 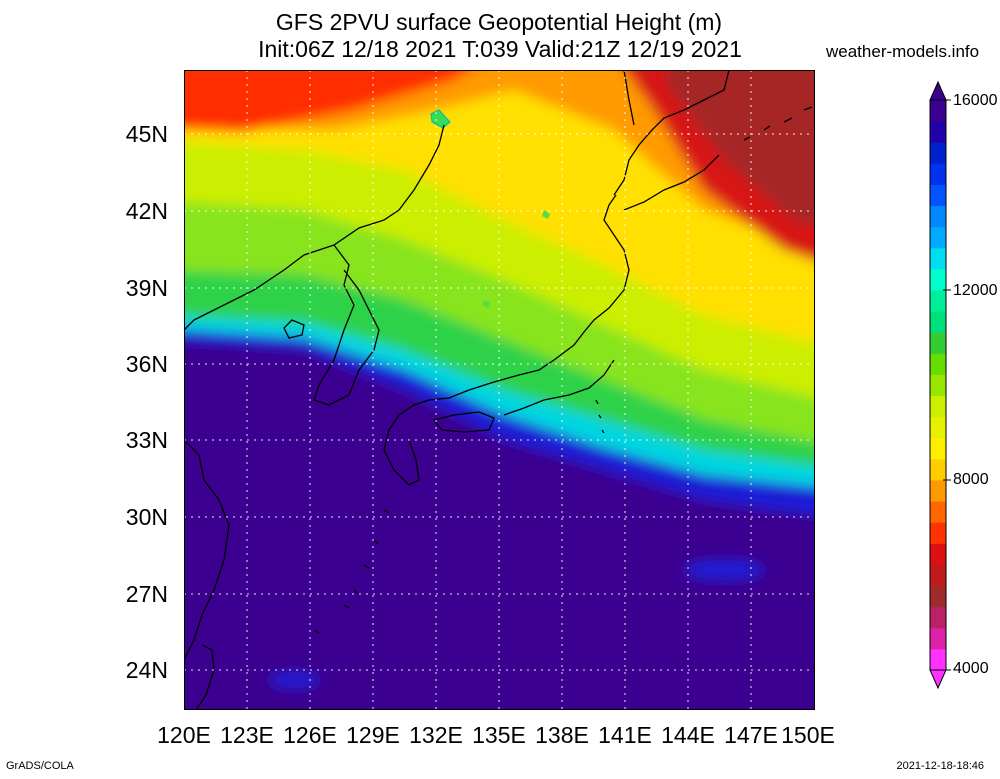 I want to click on lat-tick-39n: 39N, so click(x=146, y=288).